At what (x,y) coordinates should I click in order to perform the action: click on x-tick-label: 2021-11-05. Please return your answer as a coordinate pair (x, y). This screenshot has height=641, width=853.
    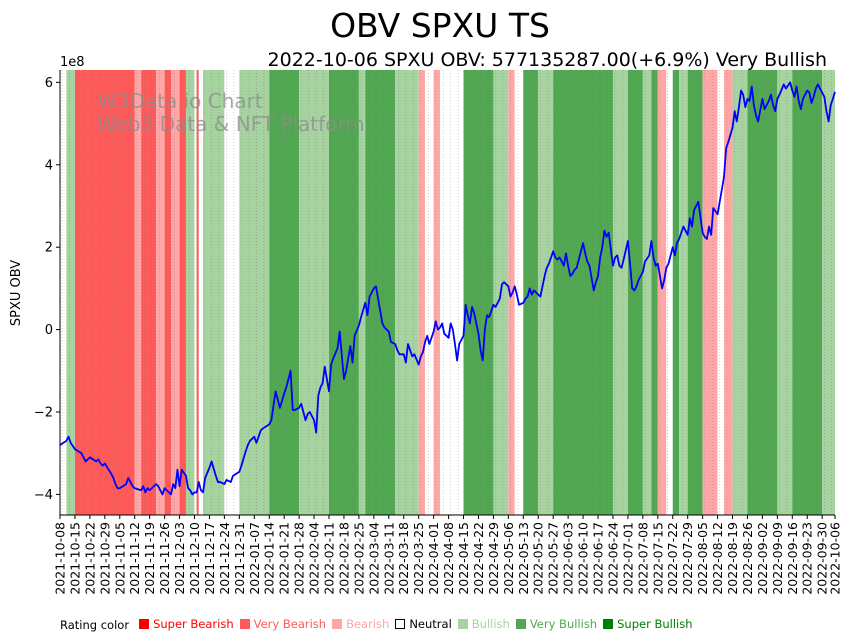
    Looking at the image, I should click on (119, 558).